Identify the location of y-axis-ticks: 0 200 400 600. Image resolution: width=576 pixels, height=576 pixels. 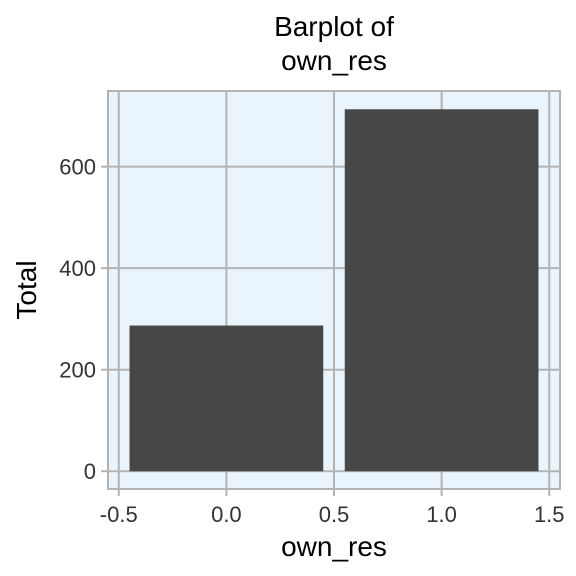
(83, 319).